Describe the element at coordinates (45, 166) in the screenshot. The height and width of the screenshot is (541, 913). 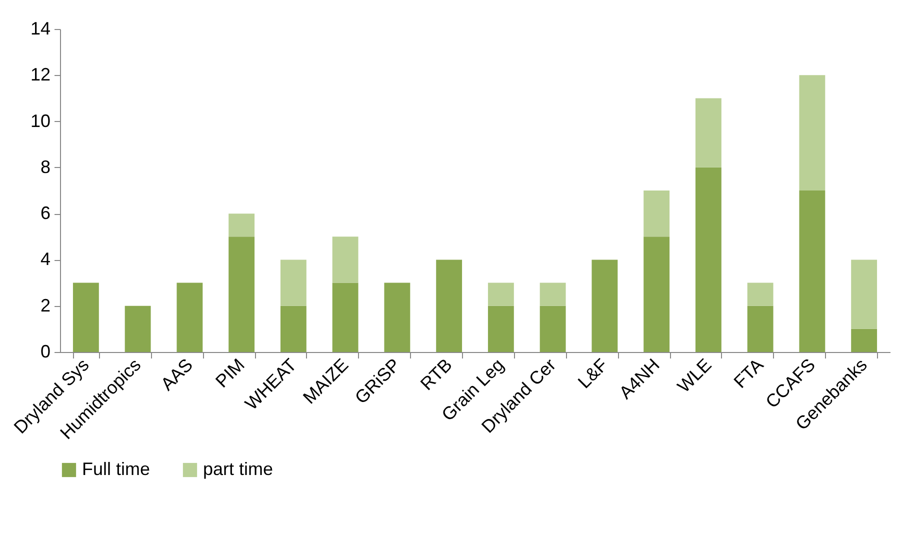
I see `y-tick-label: 8` at that location.